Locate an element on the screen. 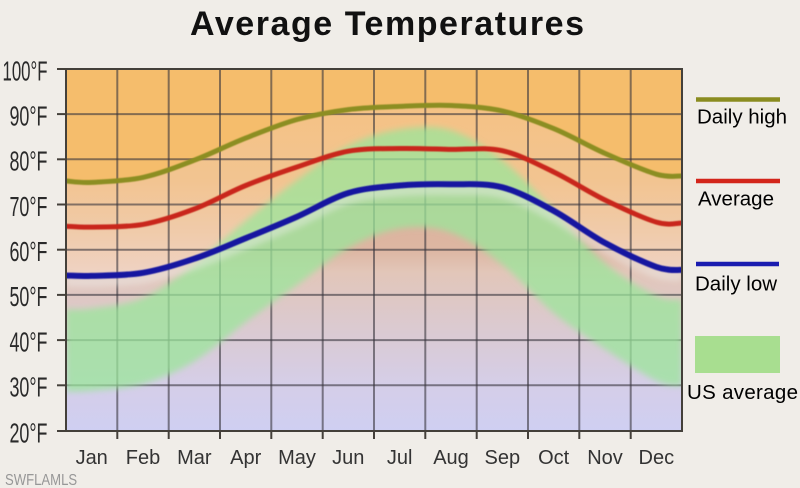 The image size is (800, 488). svg-text: SWFLAMLS is located at coordinates (41, 480).